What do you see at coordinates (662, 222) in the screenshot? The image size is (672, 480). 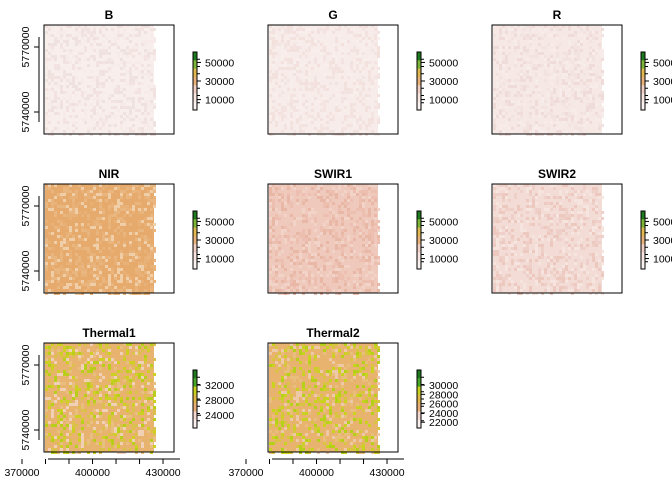 I see `legend-tick-label: 50000` at bounding box center [662, 222].